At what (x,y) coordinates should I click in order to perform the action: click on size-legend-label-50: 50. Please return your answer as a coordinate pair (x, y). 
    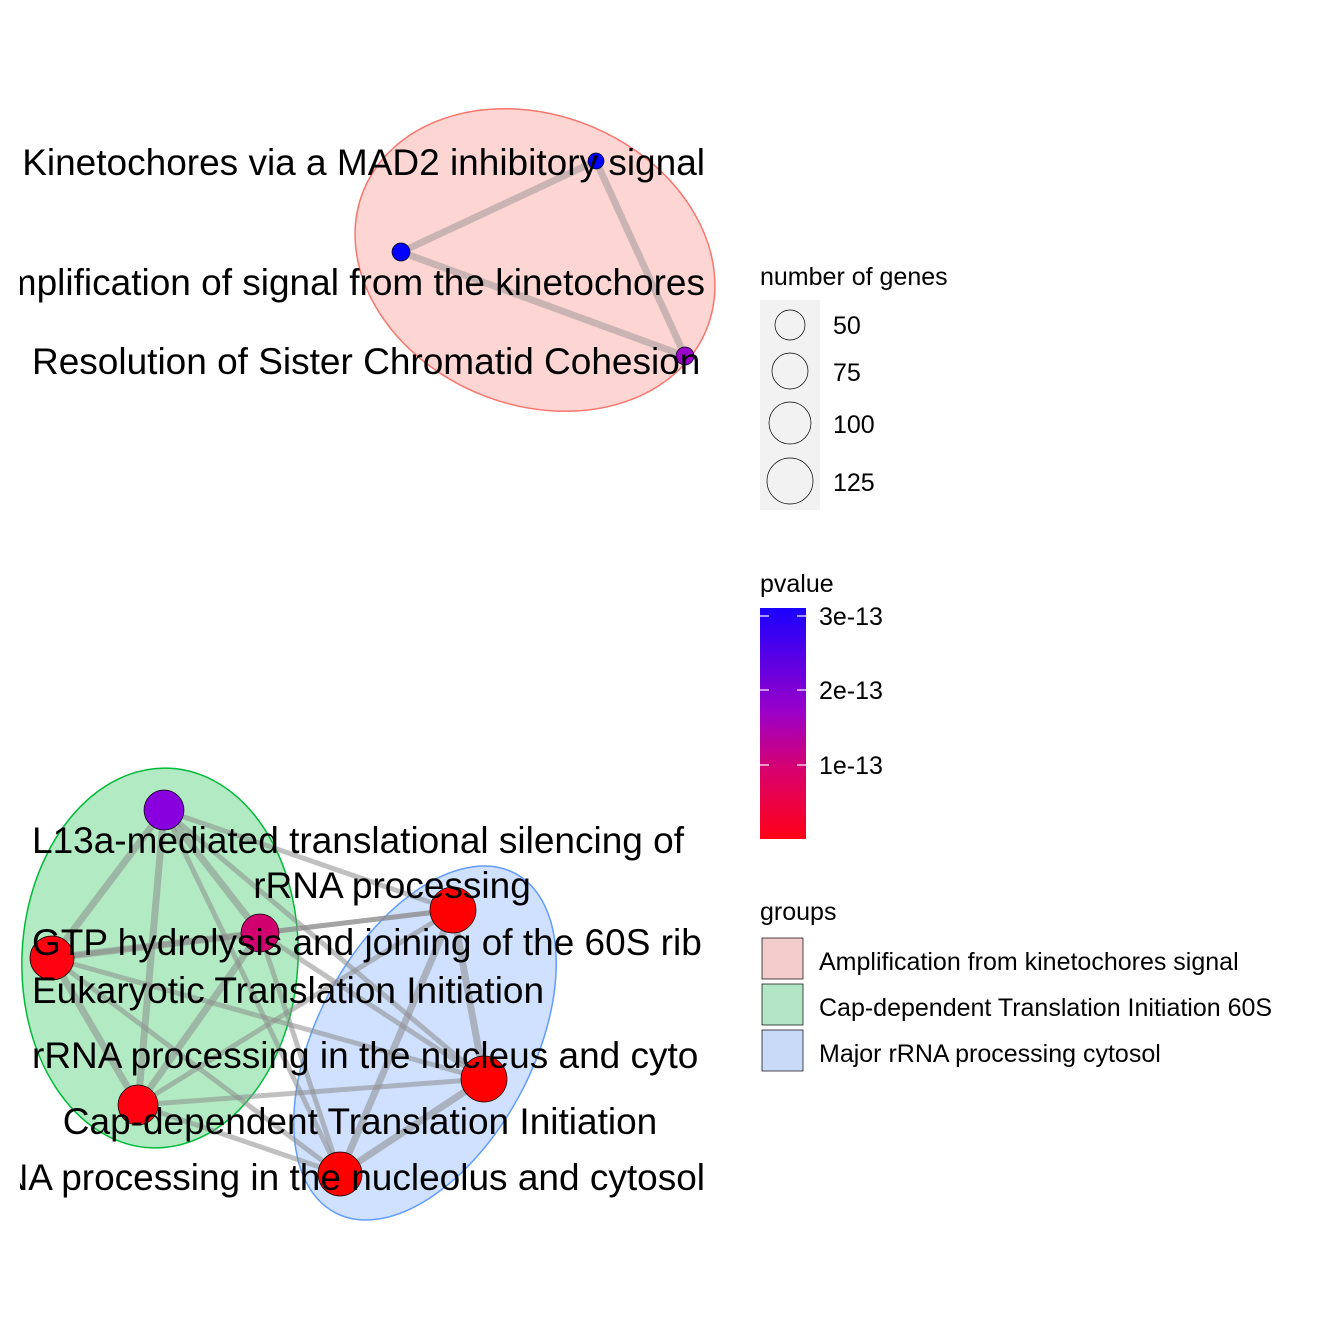
    Looking at the image, I should click on (847, 326).